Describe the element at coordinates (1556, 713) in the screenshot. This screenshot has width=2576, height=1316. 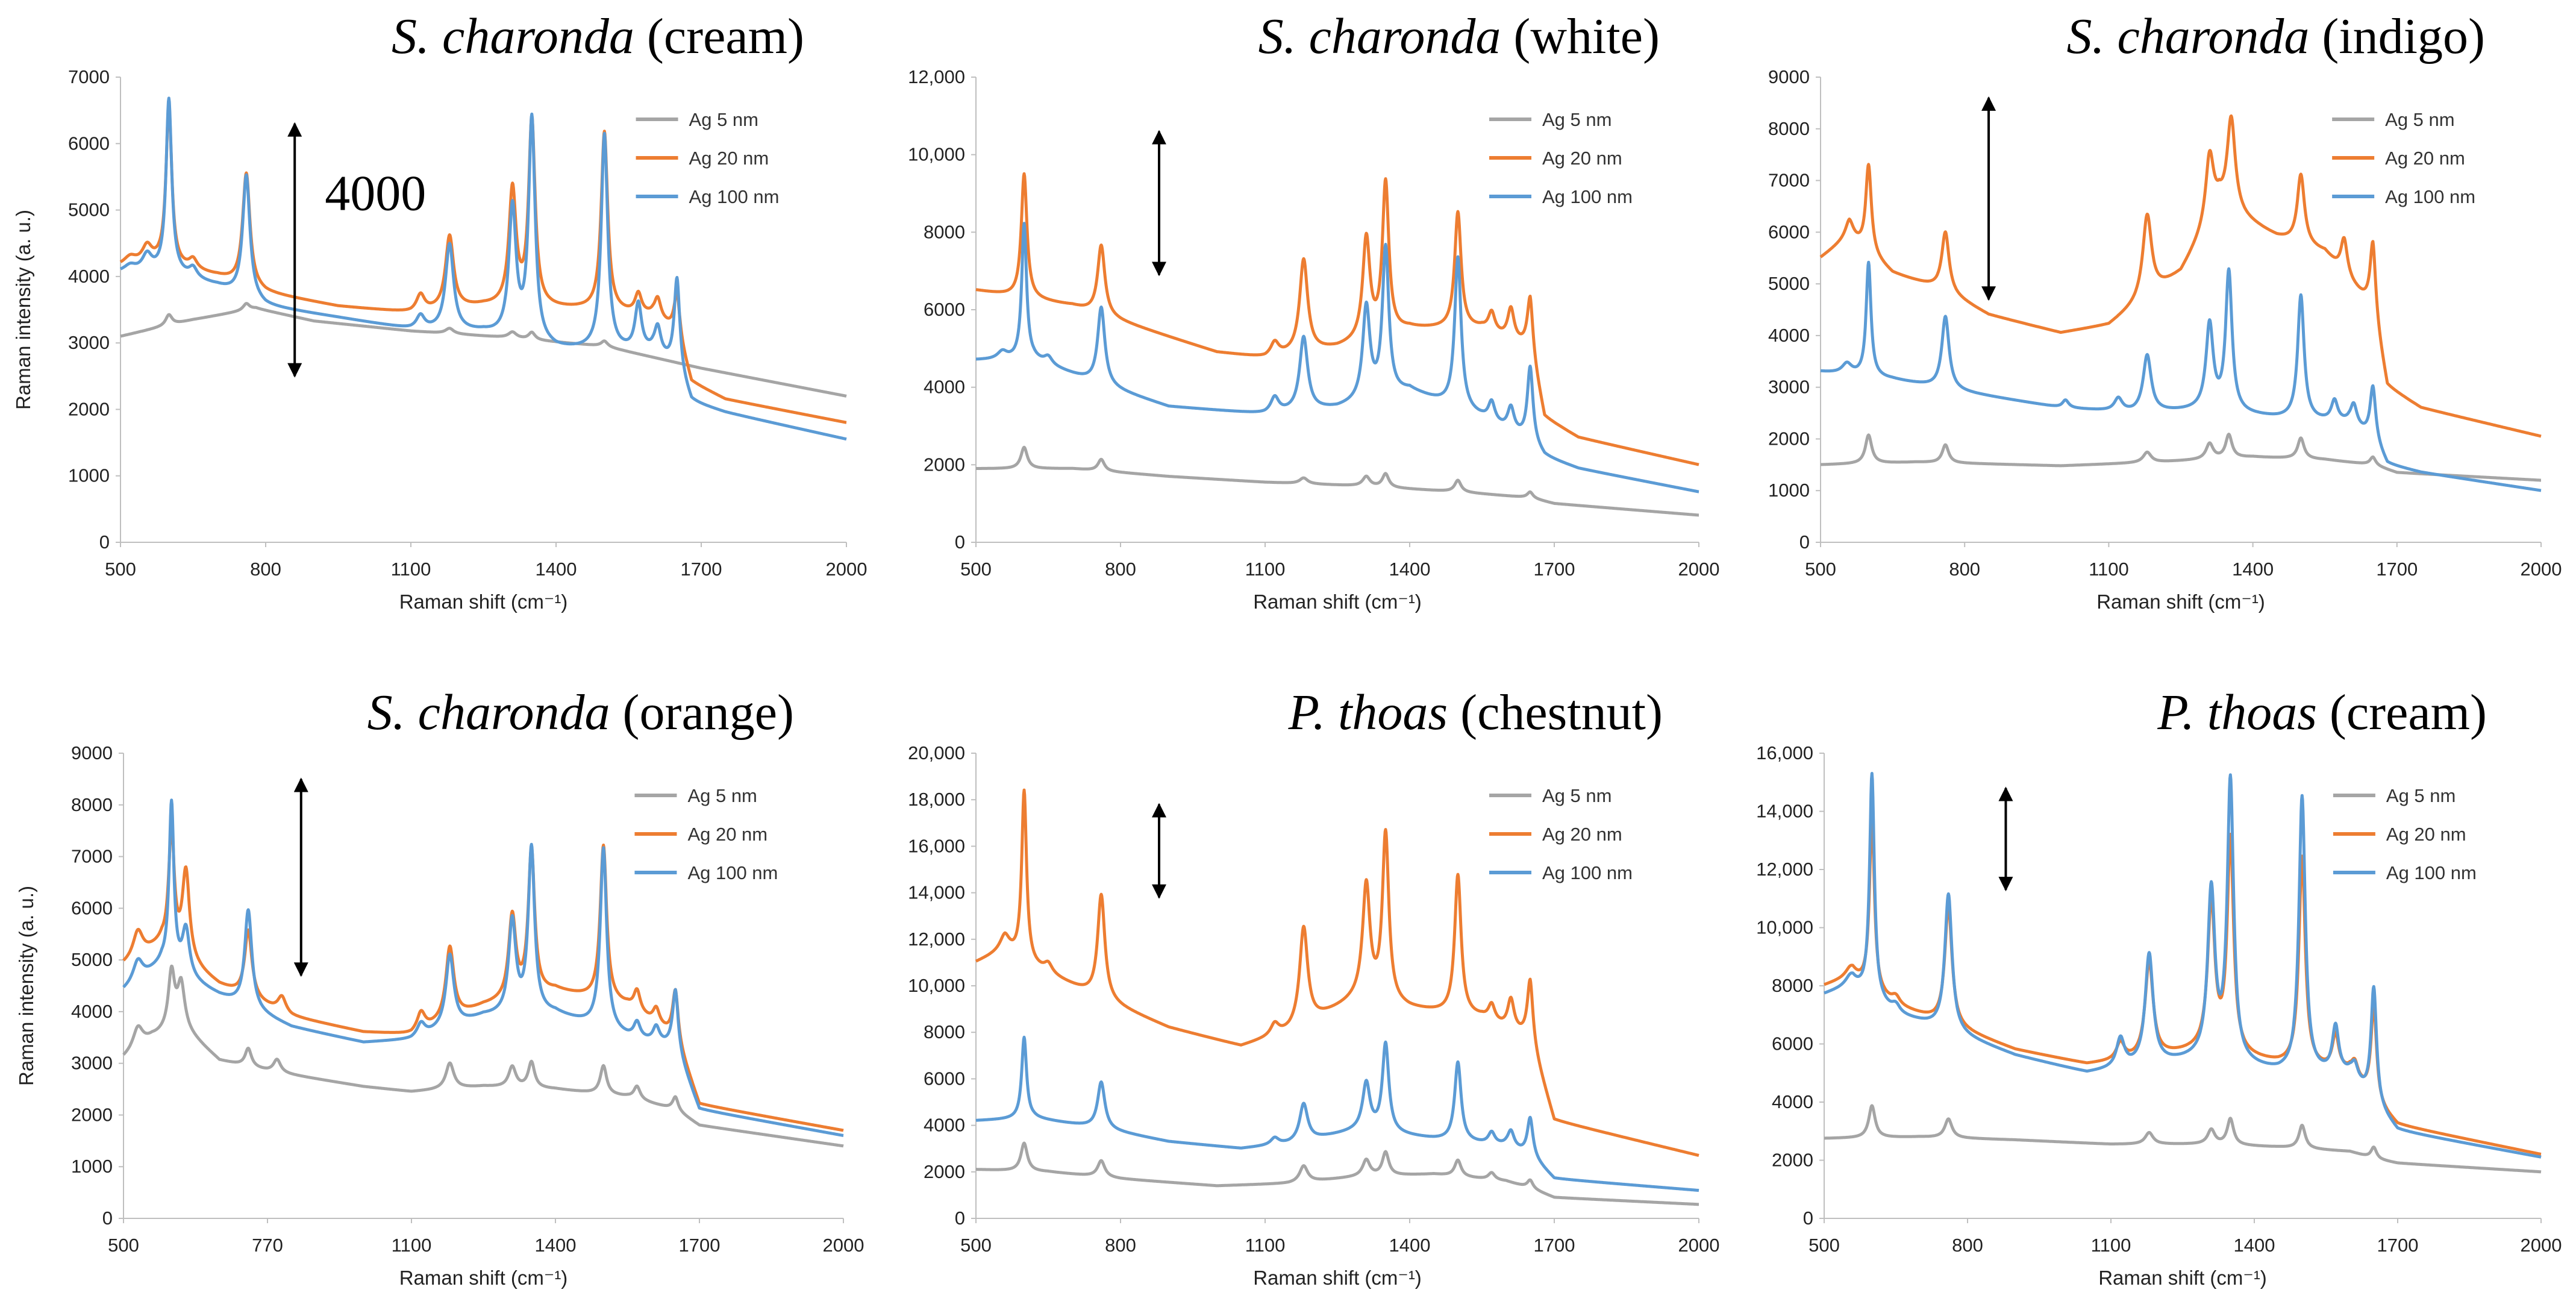
I see `chart-title-color: (chestnut)` at that location.